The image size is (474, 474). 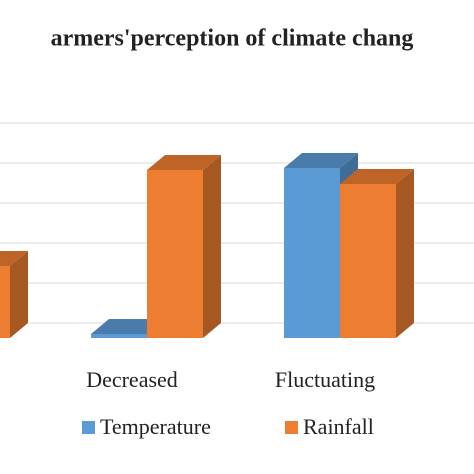 What do you see at coordinates (155, 426) in the screenshot?
I see `legend-label: Temperature` at bounding box center [155, 426].